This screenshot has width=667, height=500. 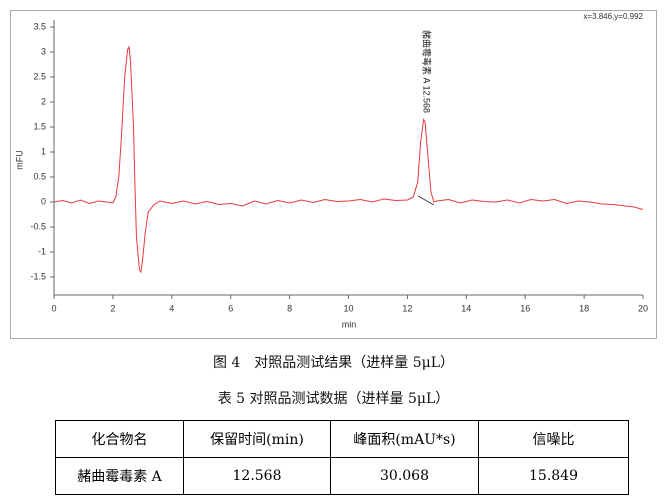 I want to click on x-tick-label: 8, so click(x=289, y=308).